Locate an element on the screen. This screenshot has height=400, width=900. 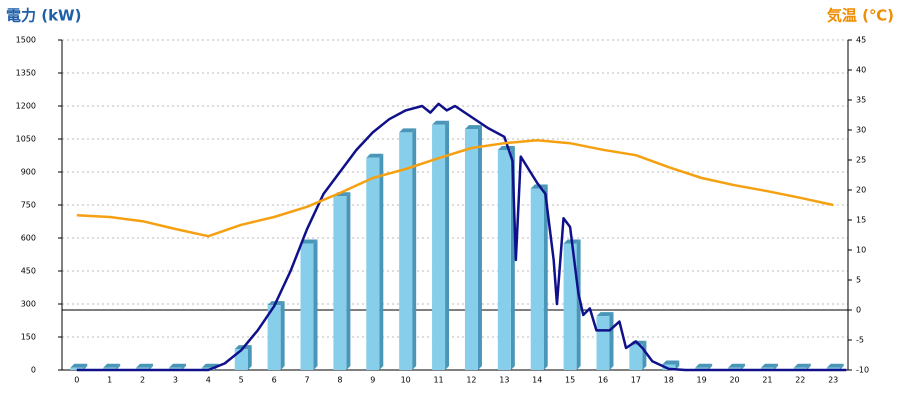
x-tick-label: 5 is located at coordinates (241, 380).